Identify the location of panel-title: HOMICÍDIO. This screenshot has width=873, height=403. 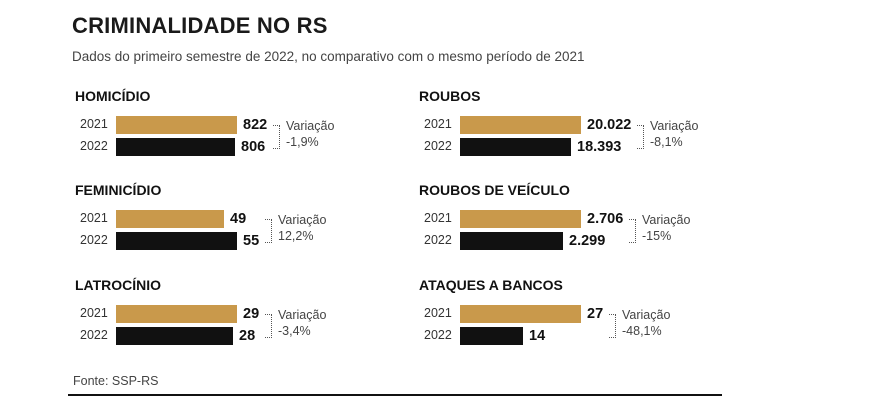
(113, 96).